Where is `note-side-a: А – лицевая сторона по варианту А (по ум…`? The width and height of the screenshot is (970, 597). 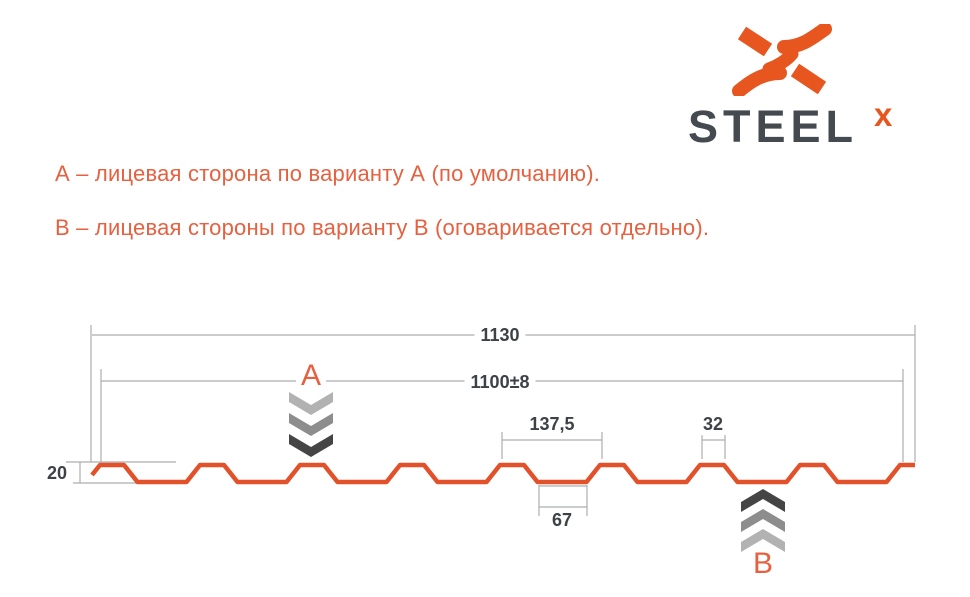
note-side-a: А – лицевая сторона по варианту А (по ум… is located at coordinates (328, 173).